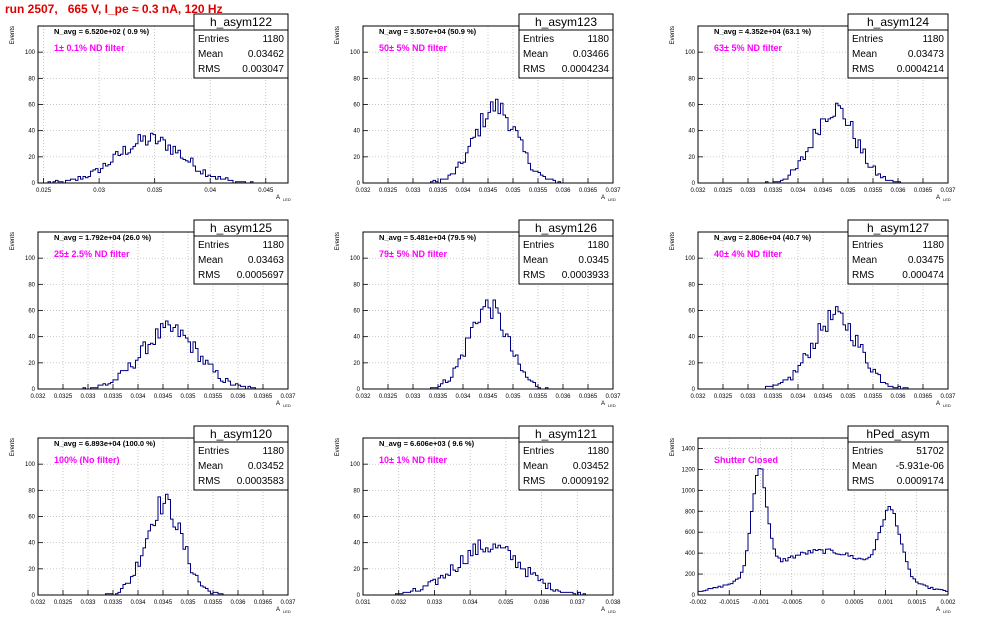 Image resolution: width=996 pixels, height=622 pixels. Describe the element at coordinates (698, 603) in the screenshot. I see `x-tick-label: -0.002` at that location.